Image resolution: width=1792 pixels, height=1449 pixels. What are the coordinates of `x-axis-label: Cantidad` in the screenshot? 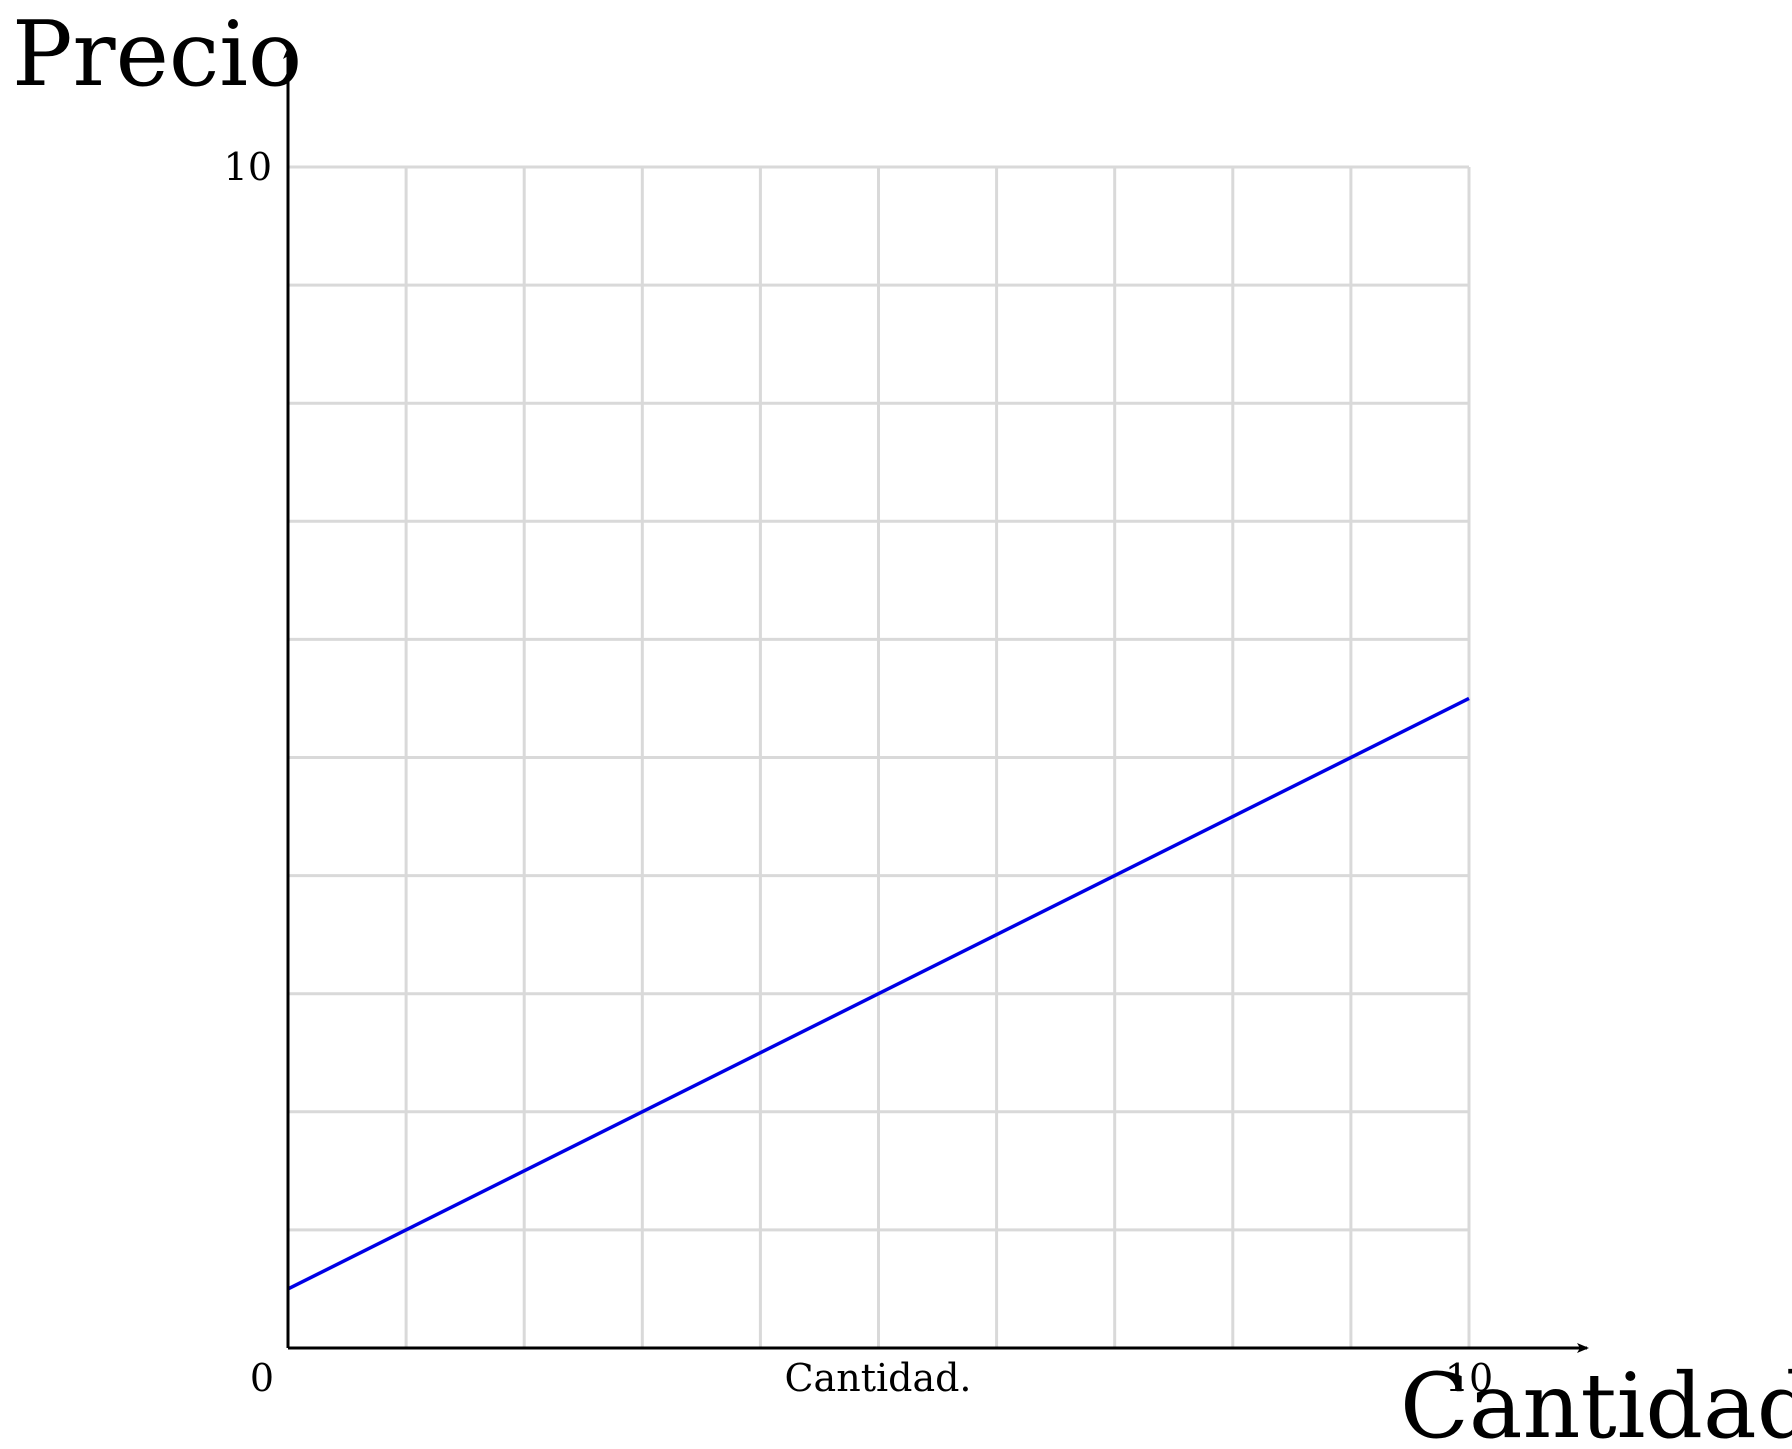 It's located at (1596, 1401).